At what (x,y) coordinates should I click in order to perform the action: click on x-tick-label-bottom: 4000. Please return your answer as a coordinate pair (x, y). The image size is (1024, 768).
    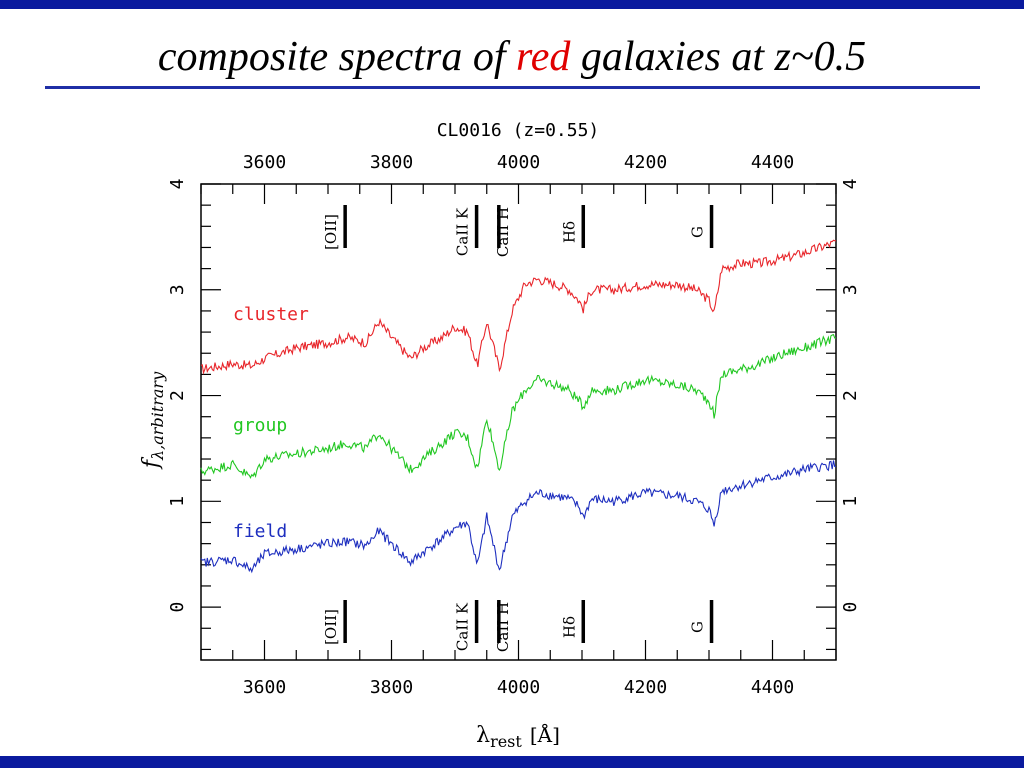
    Looking at the image, I should click on (518, 687).